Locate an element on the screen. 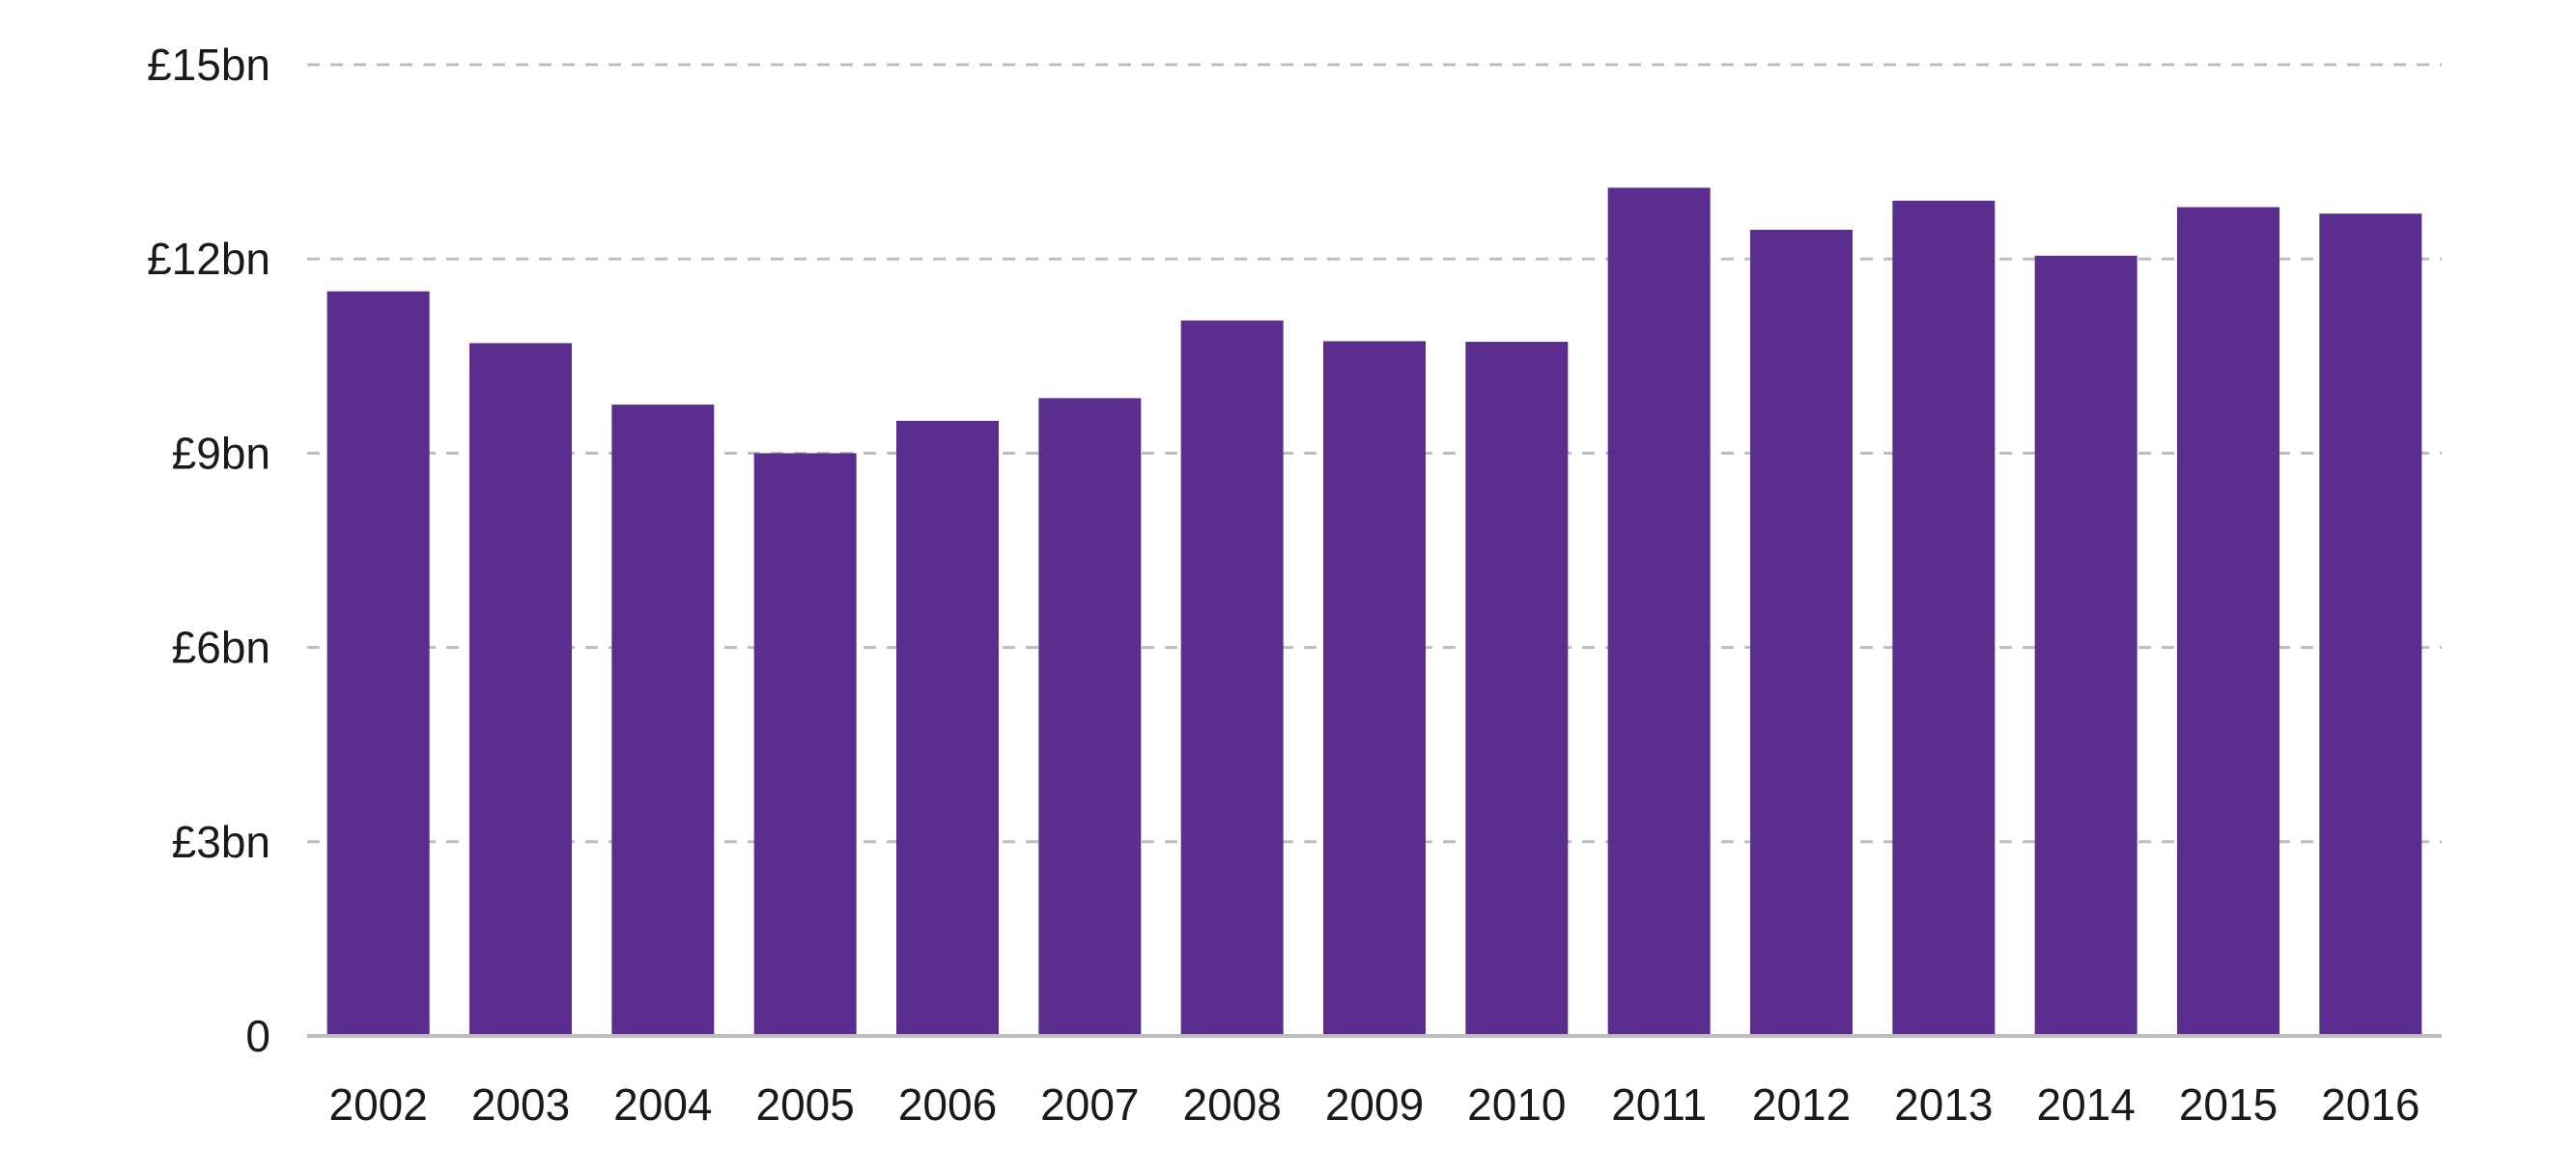 The width and height of the screenshot is (2576, 1175). y-tick-label: 0 is located at coordinates (257, 1036).